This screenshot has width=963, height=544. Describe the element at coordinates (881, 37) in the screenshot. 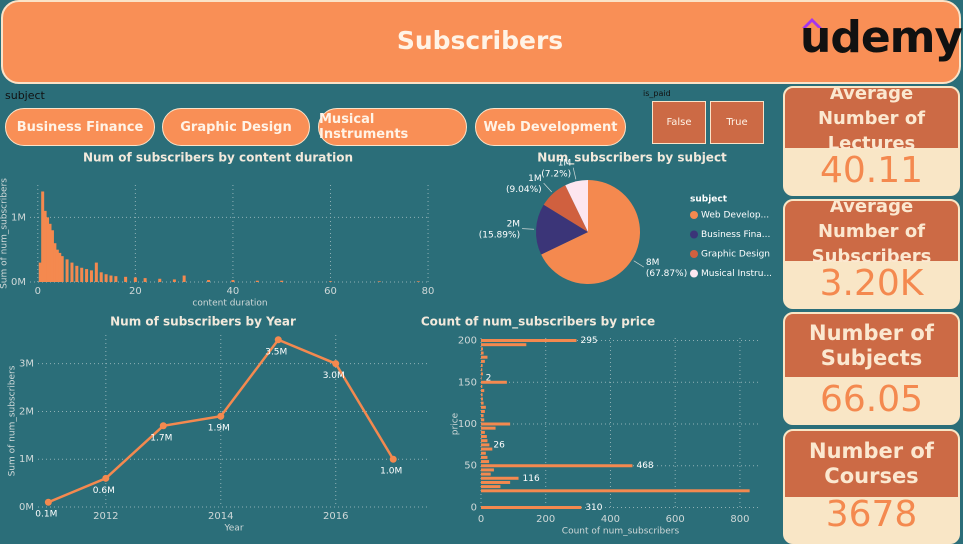

I see `logo: udemy` at that location.